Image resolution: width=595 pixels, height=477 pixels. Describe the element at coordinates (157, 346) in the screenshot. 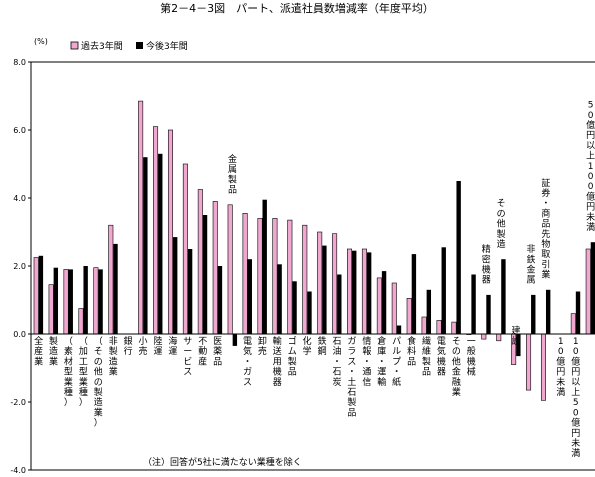

I see `category-label: 陸運` at that location.